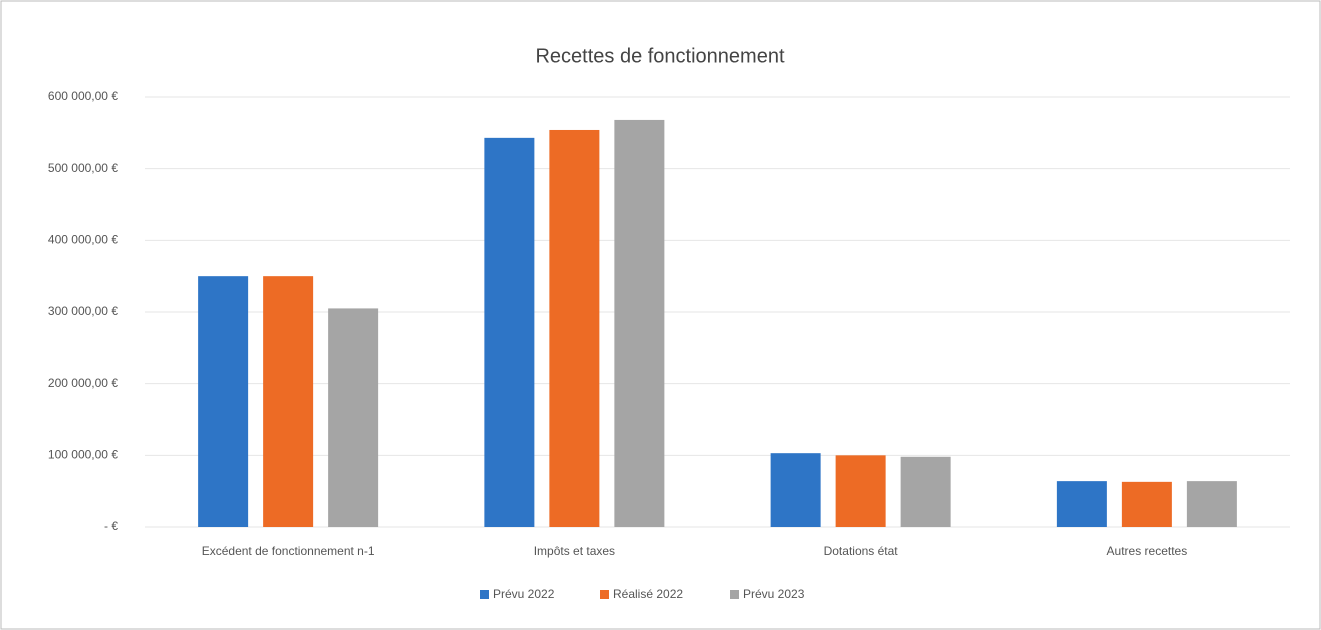  I want to click on y-tick-label: 400 000,00 €, so click(83, 240).